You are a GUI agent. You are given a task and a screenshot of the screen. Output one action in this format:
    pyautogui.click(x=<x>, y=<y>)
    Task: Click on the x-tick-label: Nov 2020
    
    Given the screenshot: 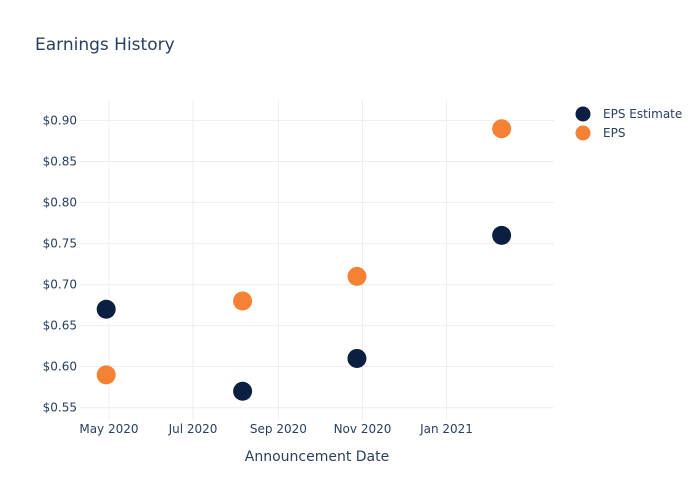 What is the action you would take?
    pyautogui.click(x=363, y=429)
    